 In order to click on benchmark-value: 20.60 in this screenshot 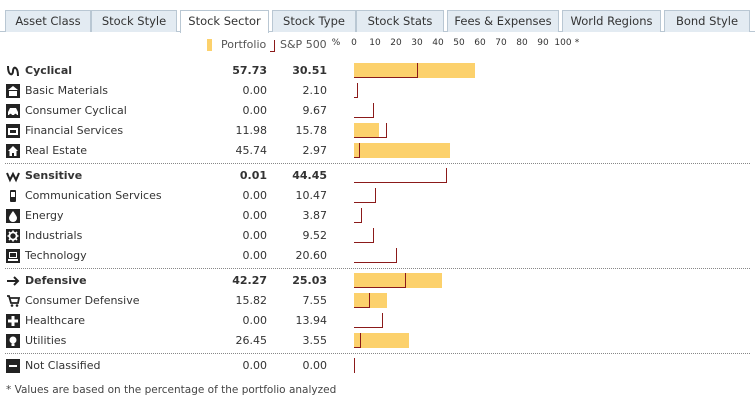, I will do `click(311, 255)`.